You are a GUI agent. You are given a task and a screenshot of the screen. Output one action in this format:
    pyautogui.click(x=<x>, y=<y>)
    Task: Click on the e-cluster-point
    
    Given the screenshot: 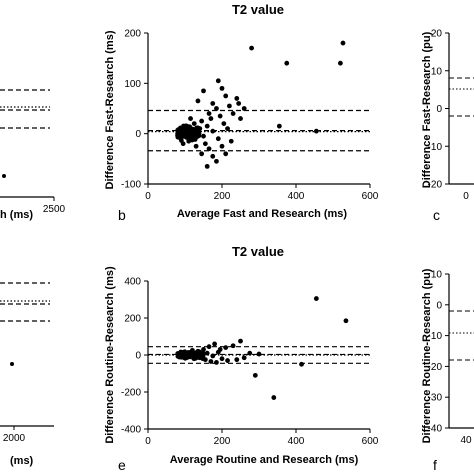 What is the action you would take?
    pyautogui.click(x=185, y=357)
    